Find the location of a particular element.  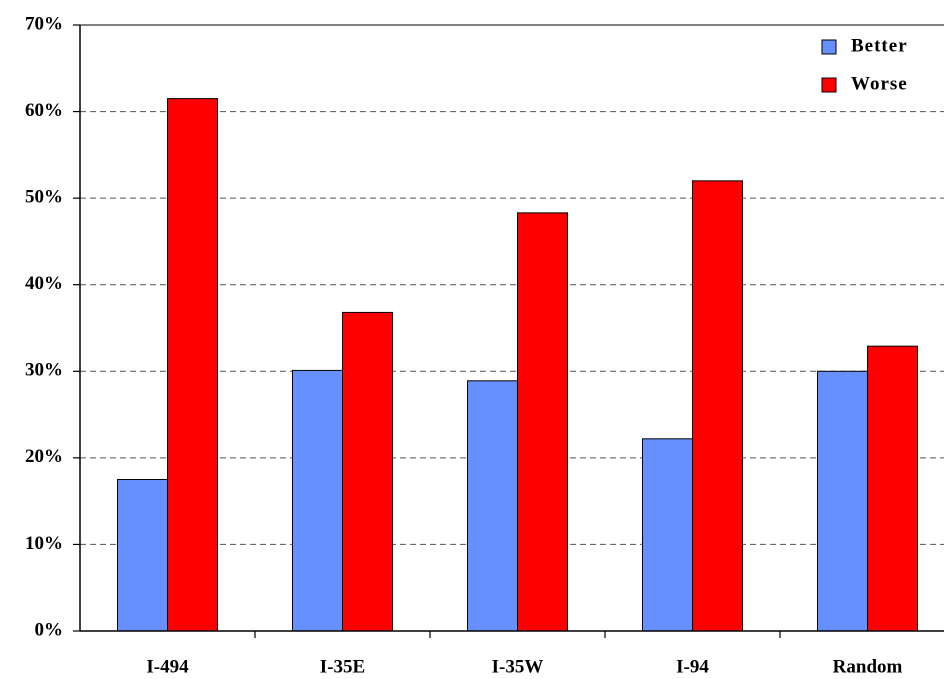

x-tick-label: I-94 is located at coordinates (692, 666).